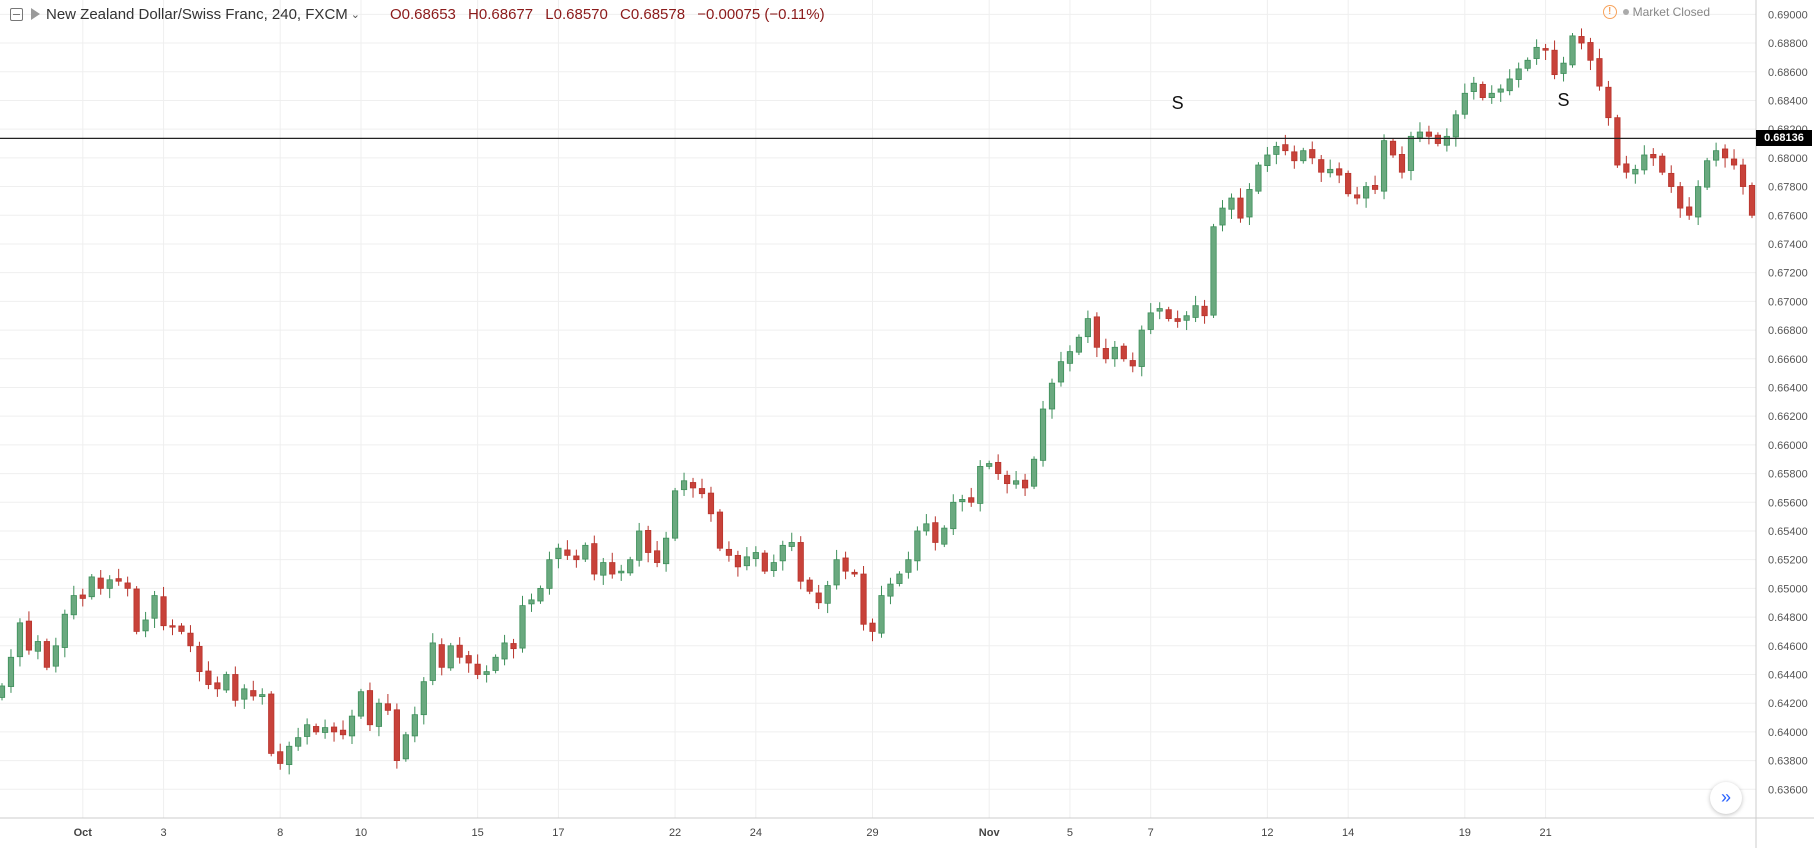 The width and height of the screenshot is (1814, 848). Describe the element at coordinates (1656, 12) in the screenshot. I see `market-status: ! Market Closed` at that location.